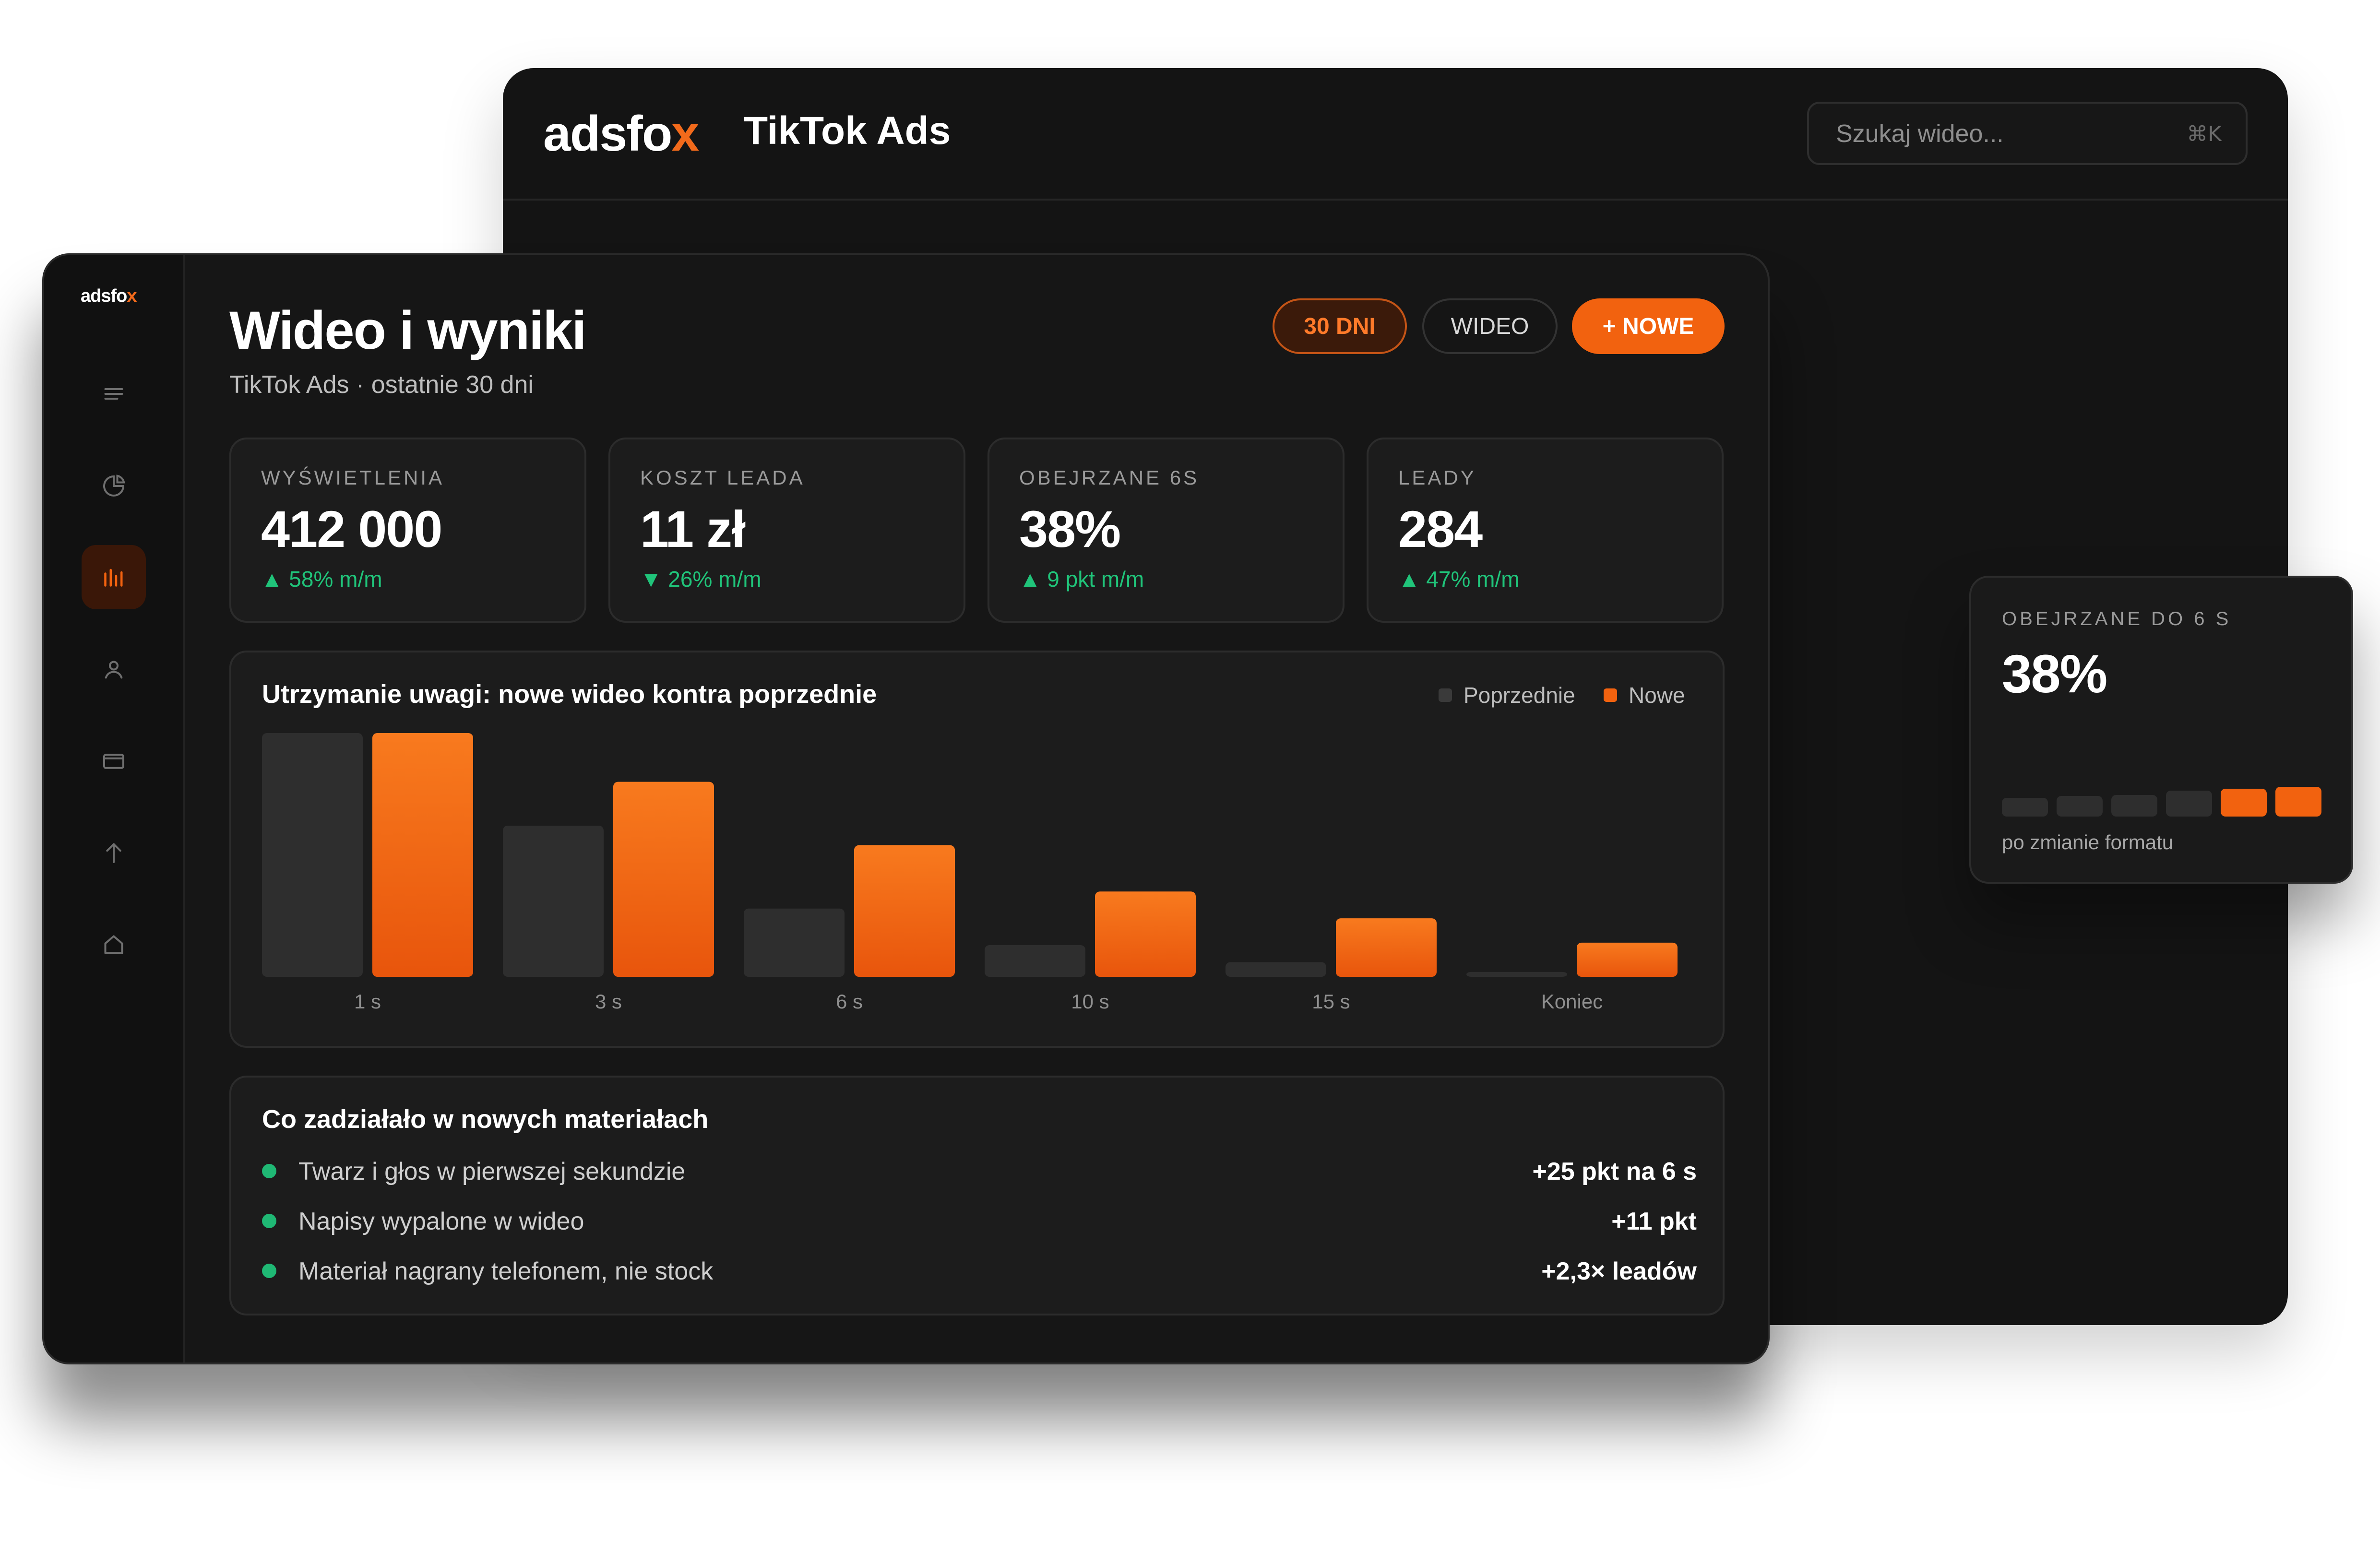 The height and width of the screenshot is (1564, 2380). What do you see at coordinates (2117, 619) in the screenshot?
I see `stat-label: OBEJRZANE DO 6 S` at bounding box center [2117, 619].